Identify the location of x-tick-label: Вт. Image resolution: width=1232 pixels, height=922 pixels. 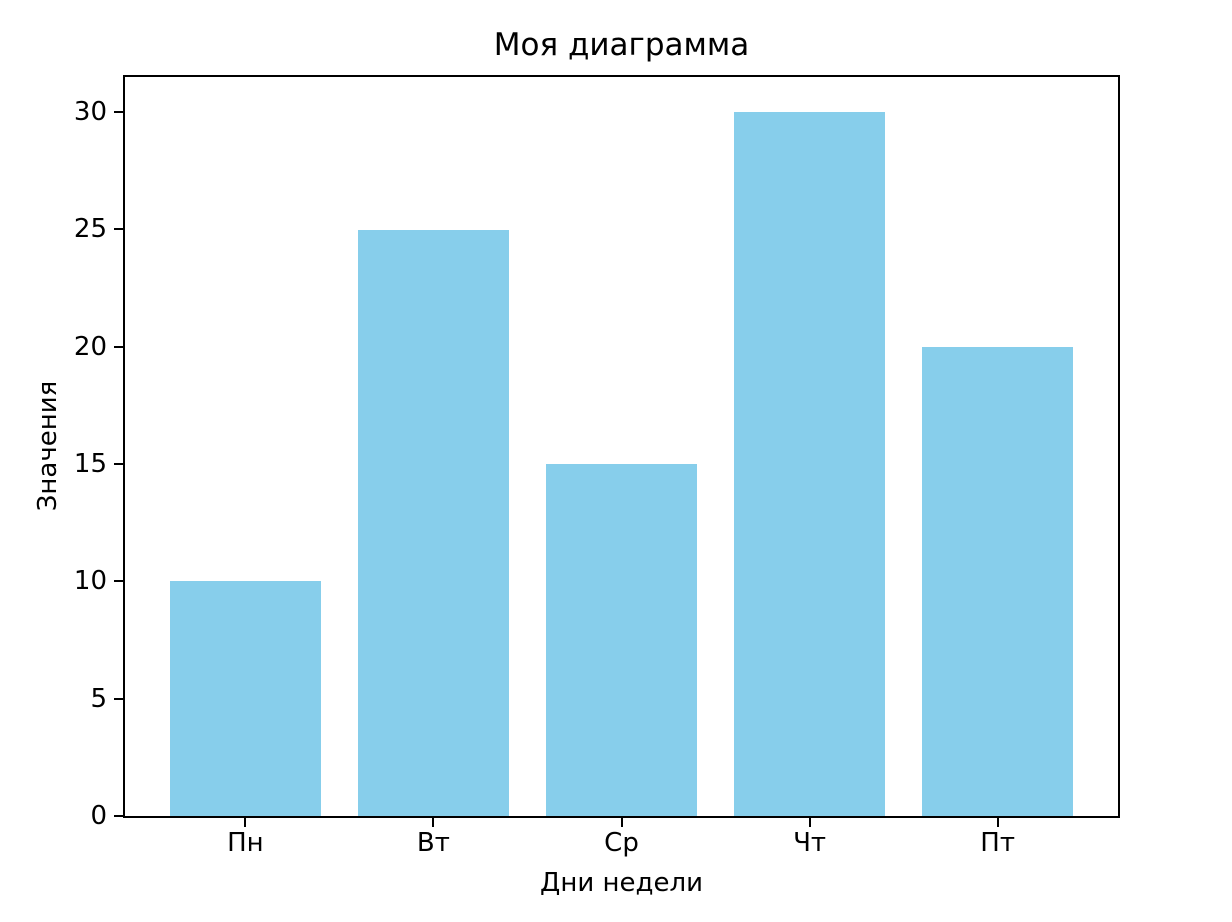
(433, 843).